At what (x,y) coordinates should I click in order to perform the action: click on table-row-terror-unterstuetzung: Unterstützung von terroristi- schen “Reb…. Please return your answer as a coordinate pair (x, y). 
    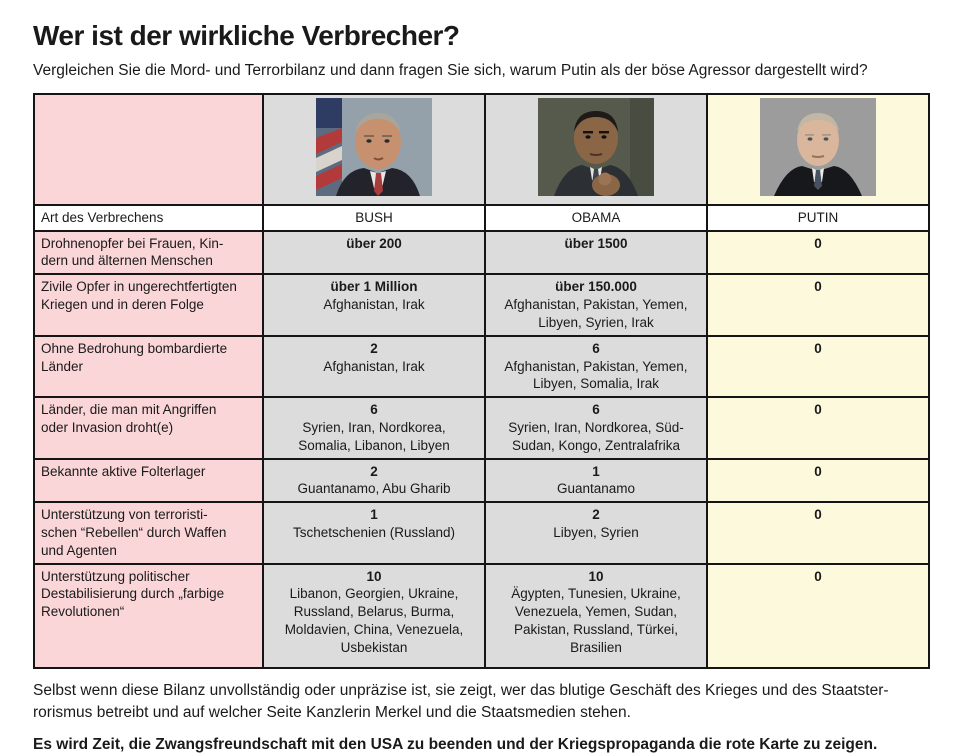
    Looking at the image, I should click on (481, 533).